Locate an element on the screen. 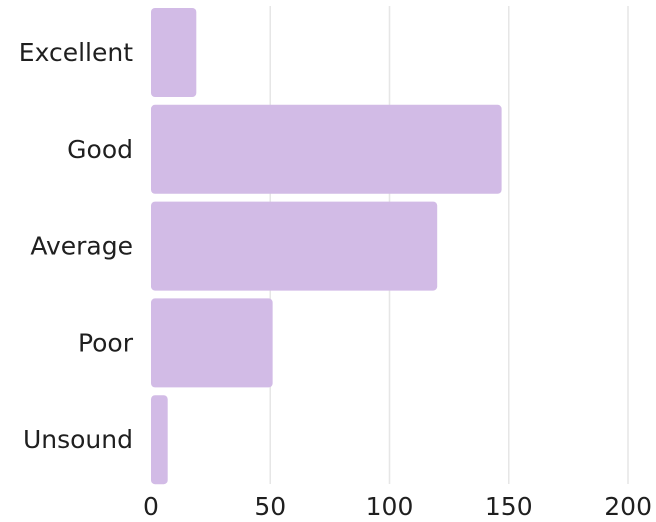  bar-average is located at coordinates (294, 246).